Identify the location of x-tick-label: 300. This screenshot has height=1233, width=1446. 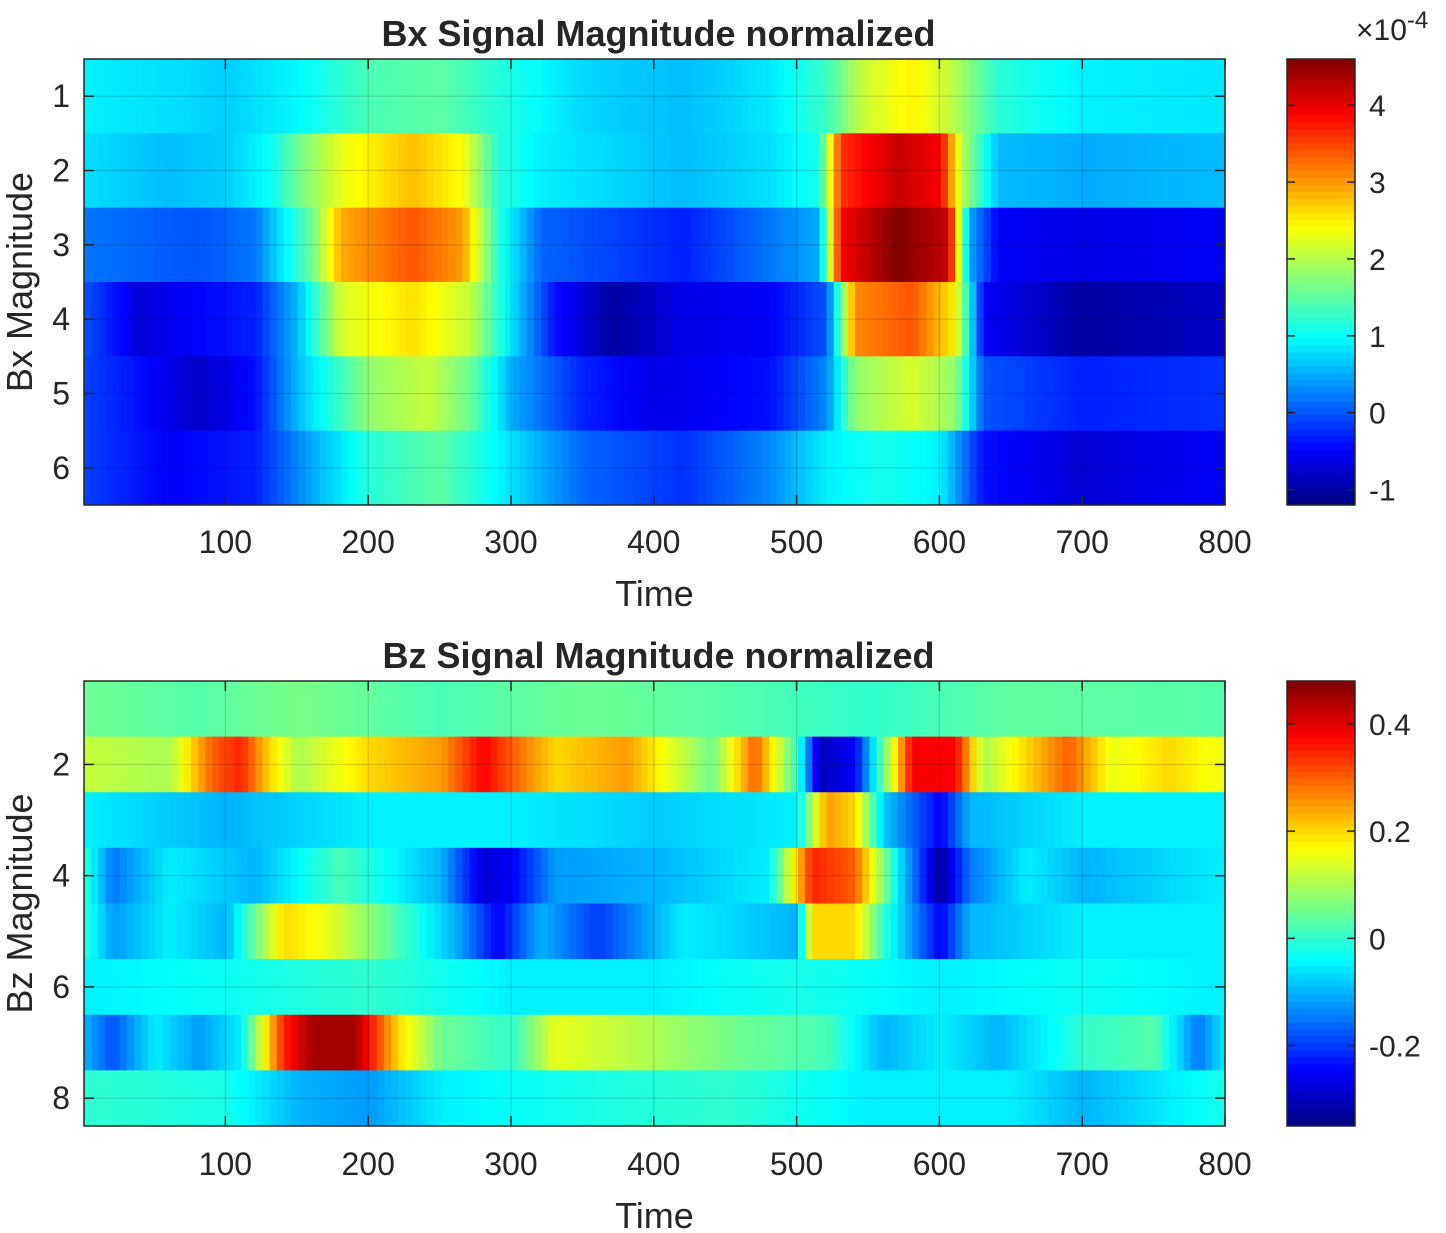
(510, 542).